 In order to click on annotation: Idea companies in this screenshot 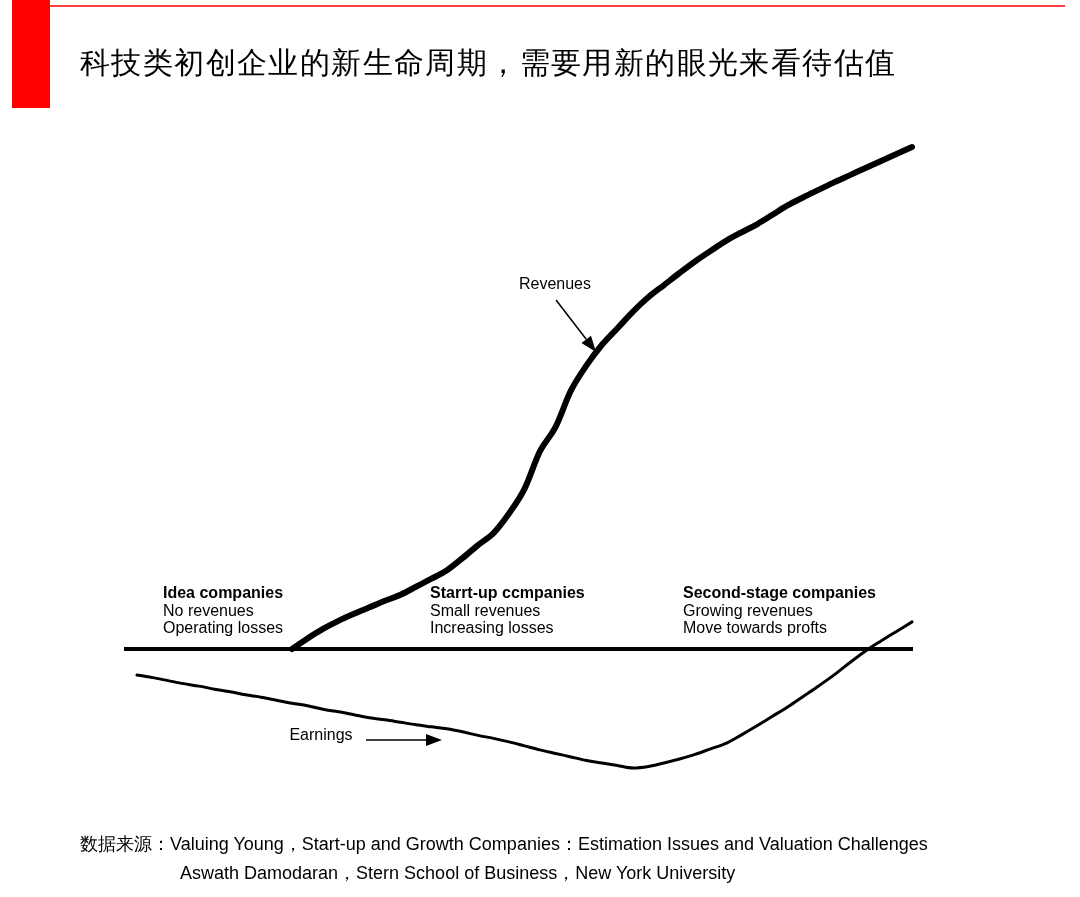, I will do `click(223, 592)`.